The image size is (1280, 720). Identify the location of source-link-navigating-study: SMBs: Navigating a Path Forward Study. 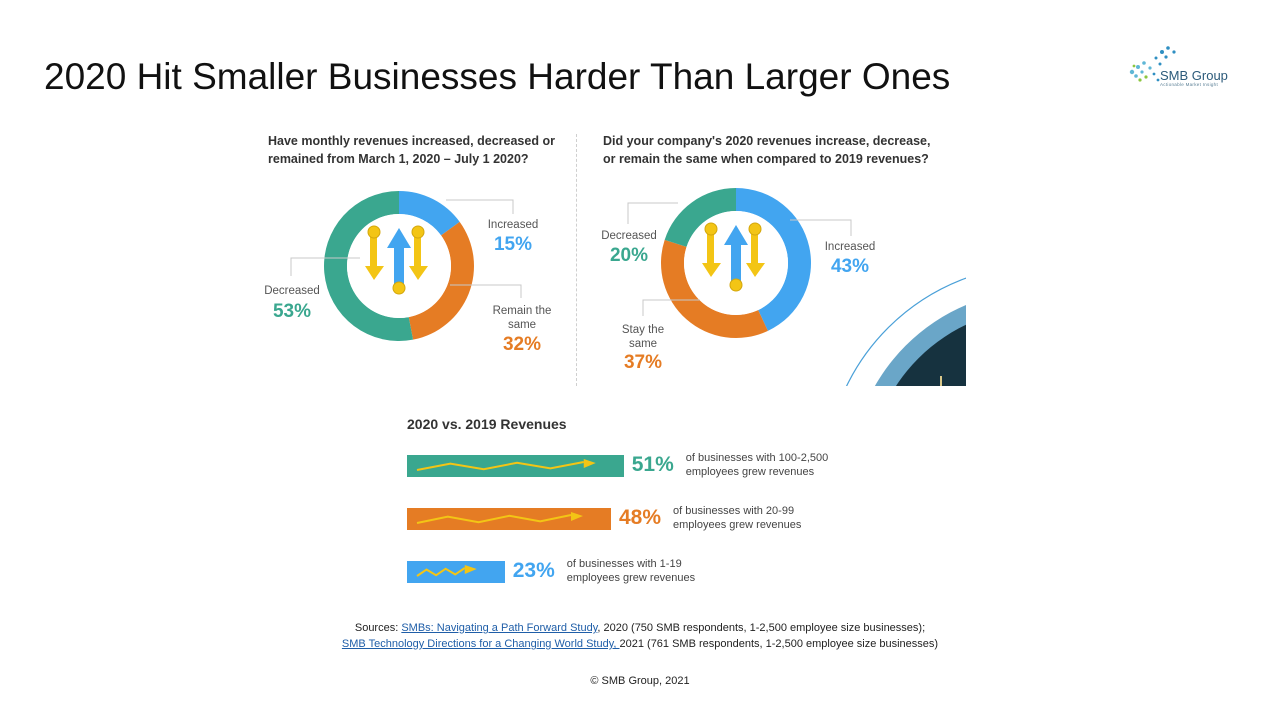
(499, 628).